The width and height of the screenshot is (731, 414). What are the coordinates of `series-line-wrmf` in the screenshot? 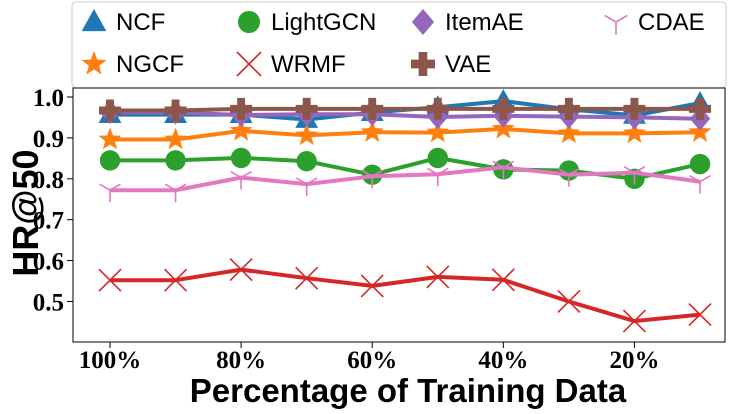 It's located at (405, 295).